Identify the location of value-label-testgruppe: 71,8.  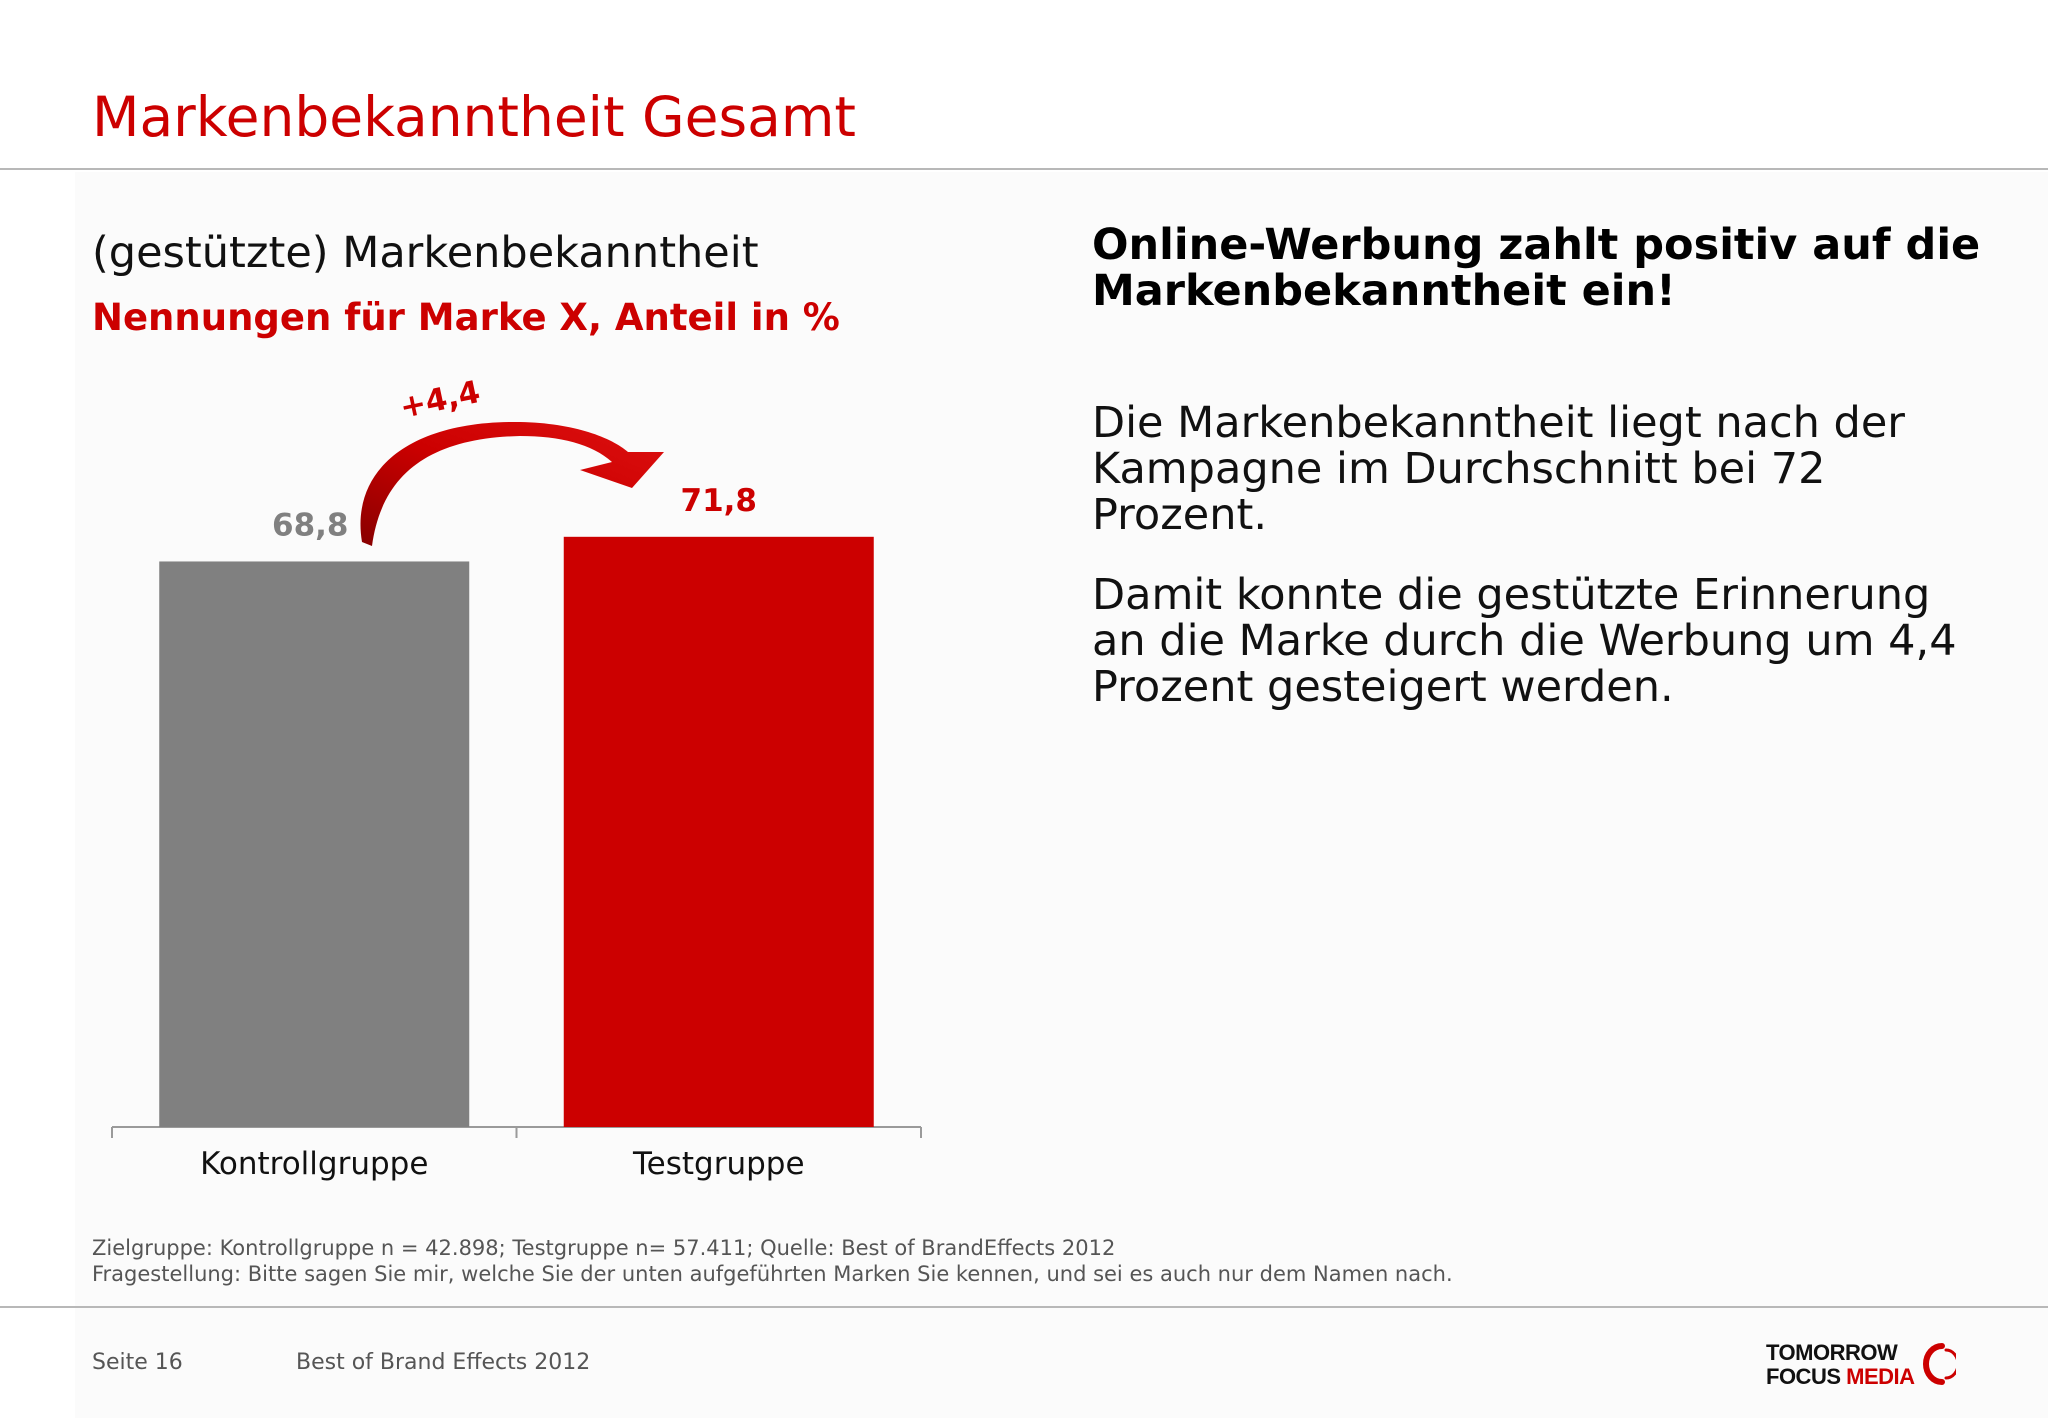
(719, 501).